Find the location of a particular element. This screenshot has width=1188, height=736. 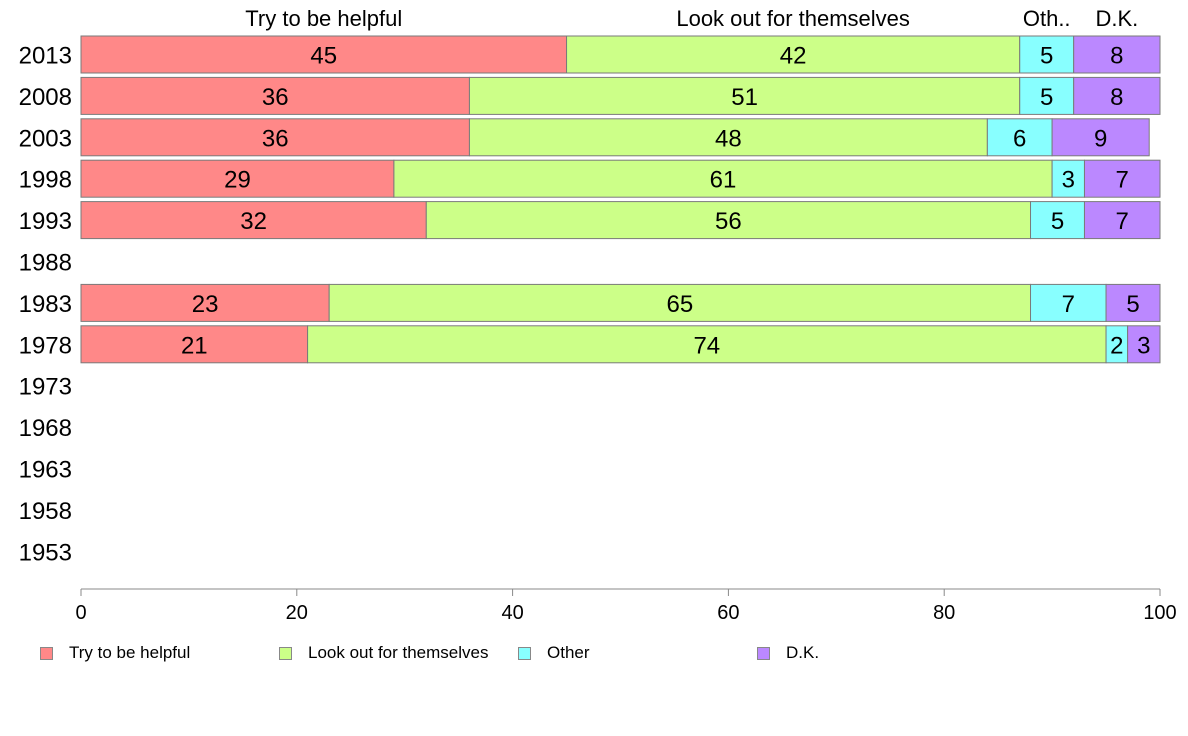

y-tick-label: 1953 is located at coordinates (45, 552).